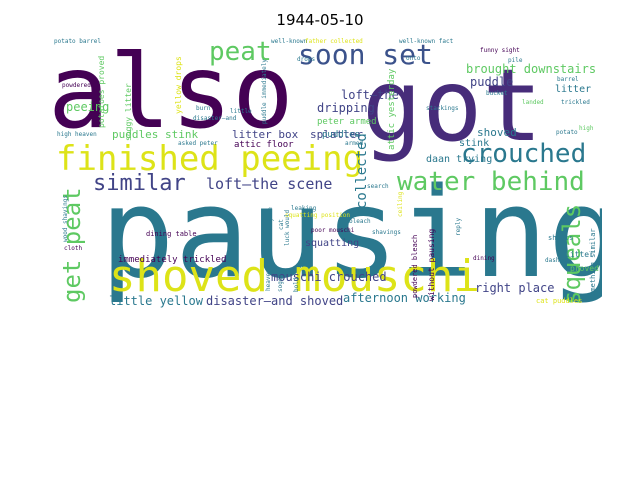  Describe the element at coordinates (497, 132) in the screenshot. I see `cloud-word: shoved` at that location.